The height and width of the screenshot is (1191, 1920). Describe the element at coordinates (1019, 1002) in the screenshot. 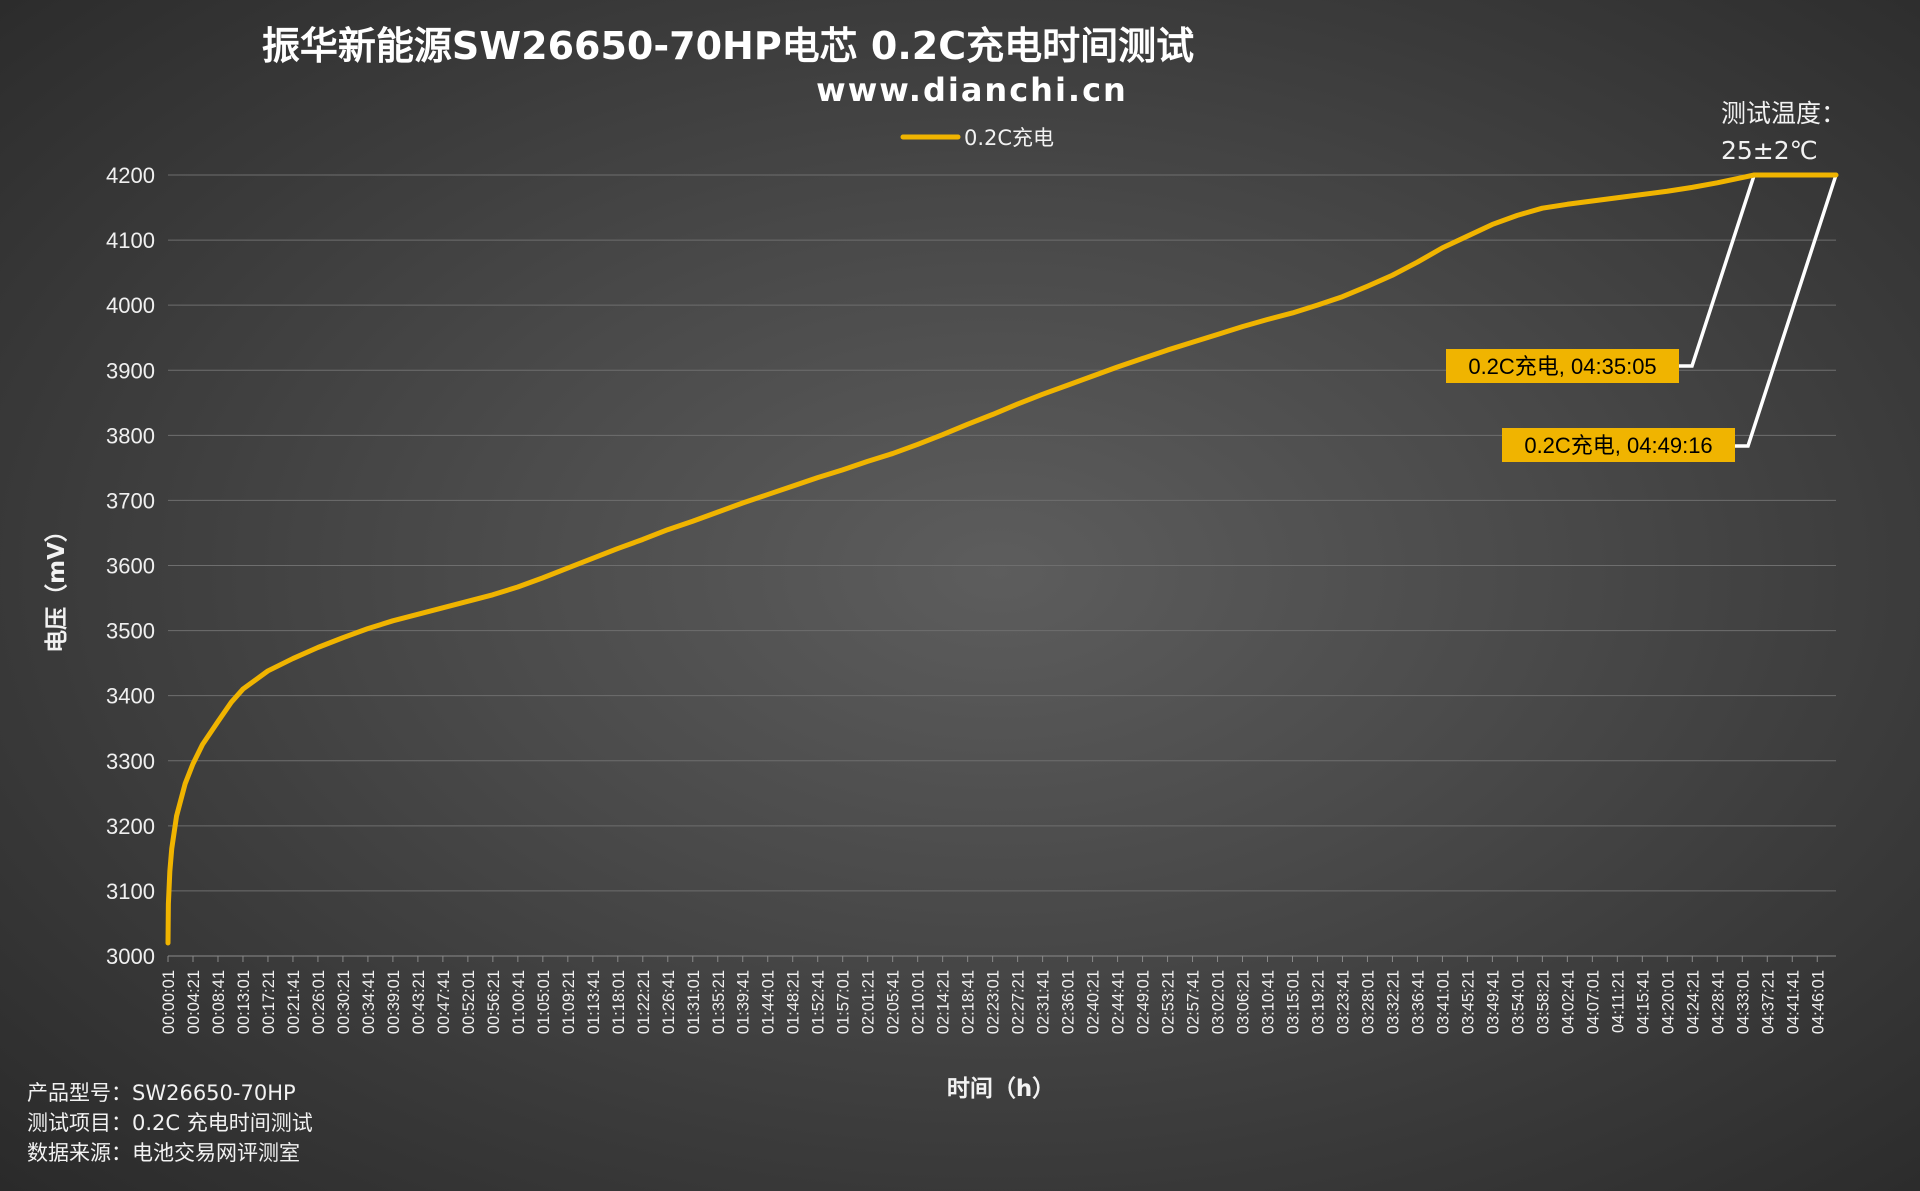

I see `x-tick-label: 02:27:21` at that location.